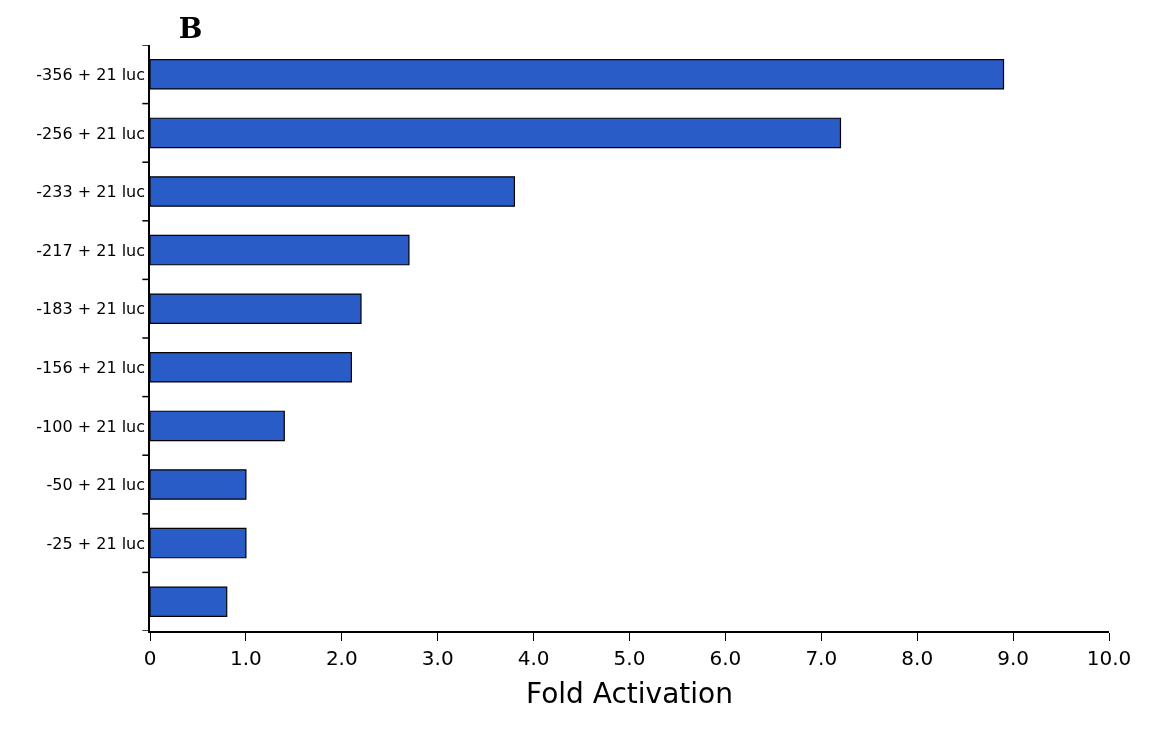 Image resolution: width=1154 pixels, height=731 pixels. I want to click on x-tick-label: 8.0, so click(917, 657).